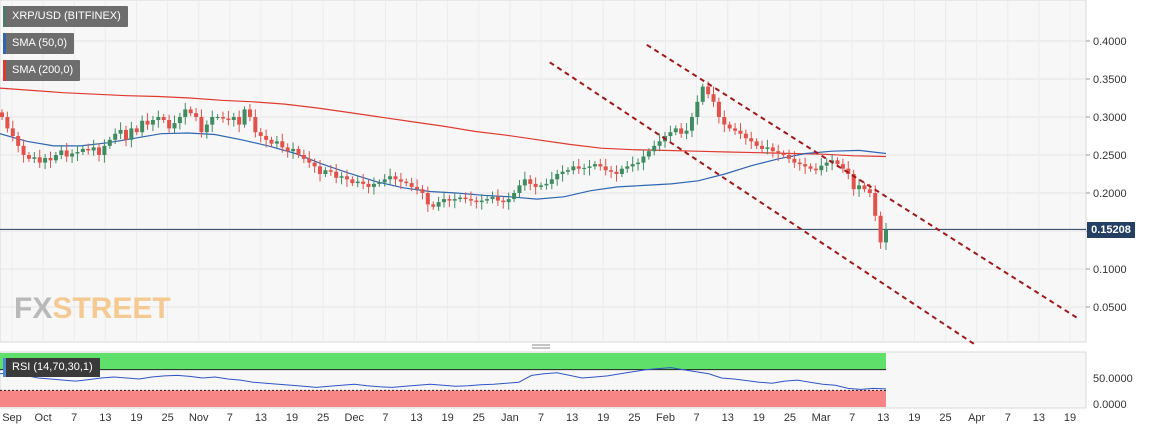 The height and width of the screenshot is (435, 1153). Describe the element at coordinates (4, 43) in the screenshot. I see `sma50-swatch` at that location.